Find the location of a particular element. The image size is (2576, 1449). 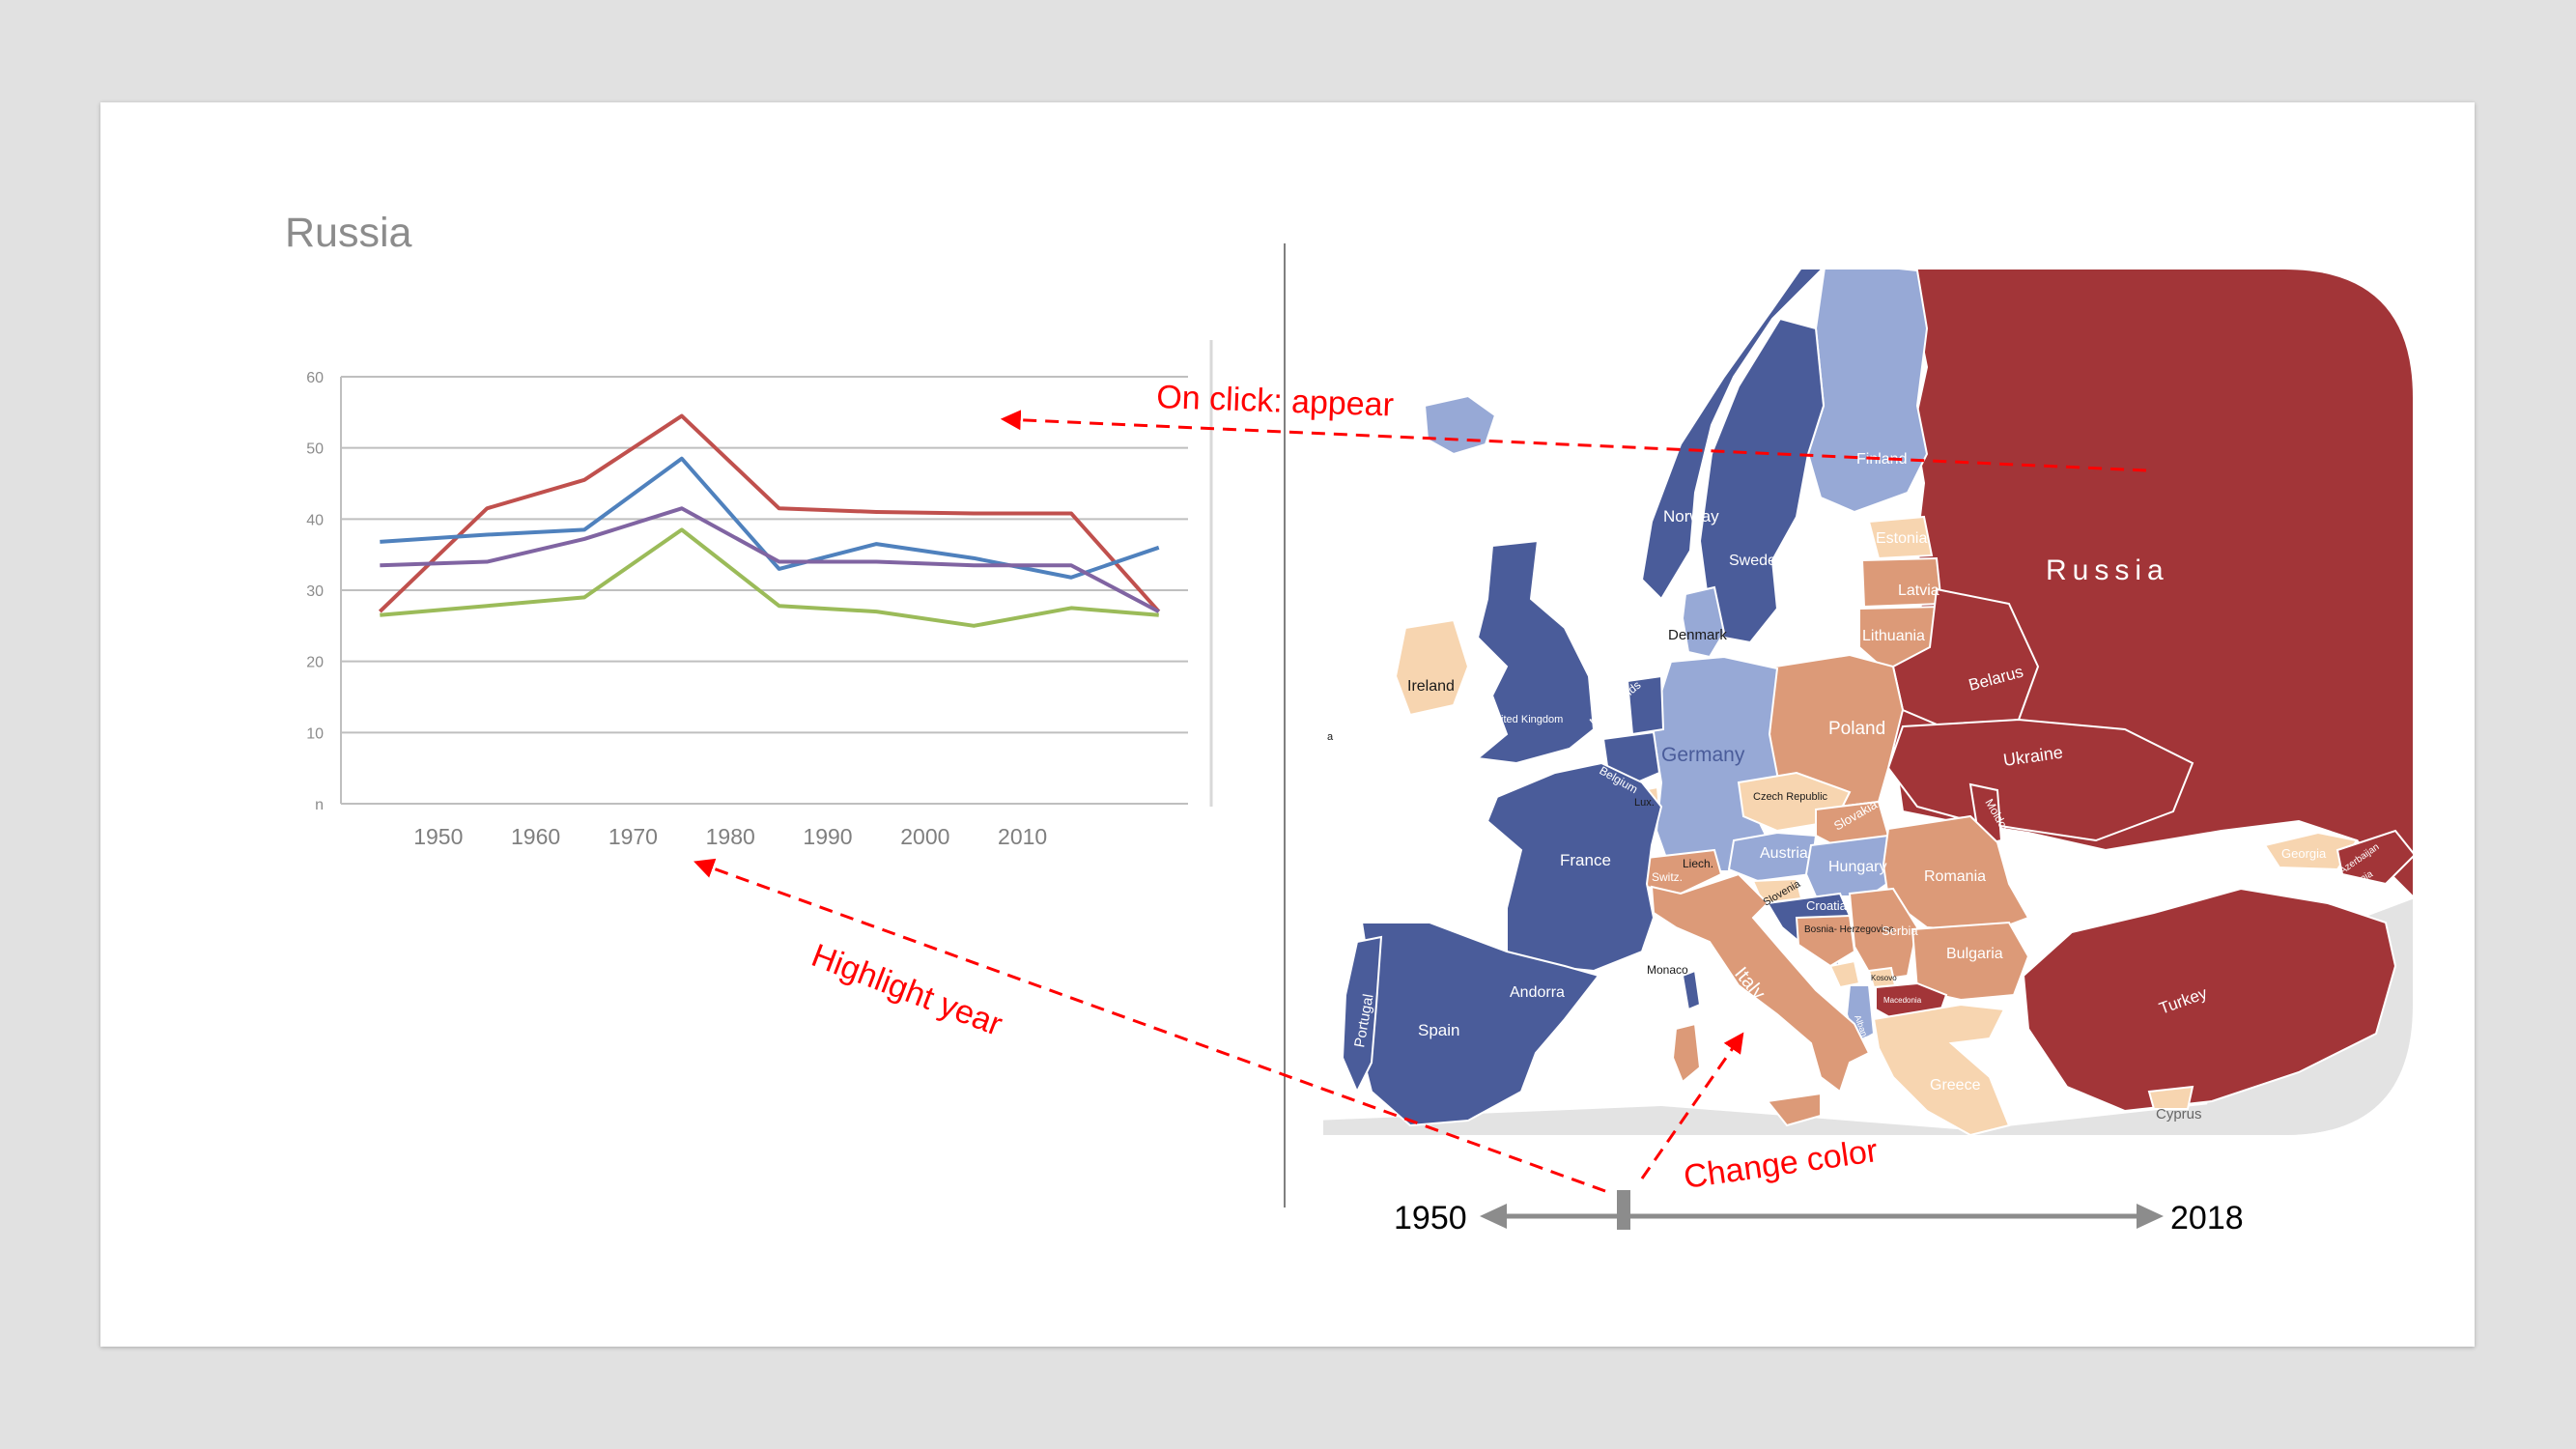

chart-x-ticks: 1950 1960 1970 1980 1990 2000 2010 is located at coordinates (730, 836).